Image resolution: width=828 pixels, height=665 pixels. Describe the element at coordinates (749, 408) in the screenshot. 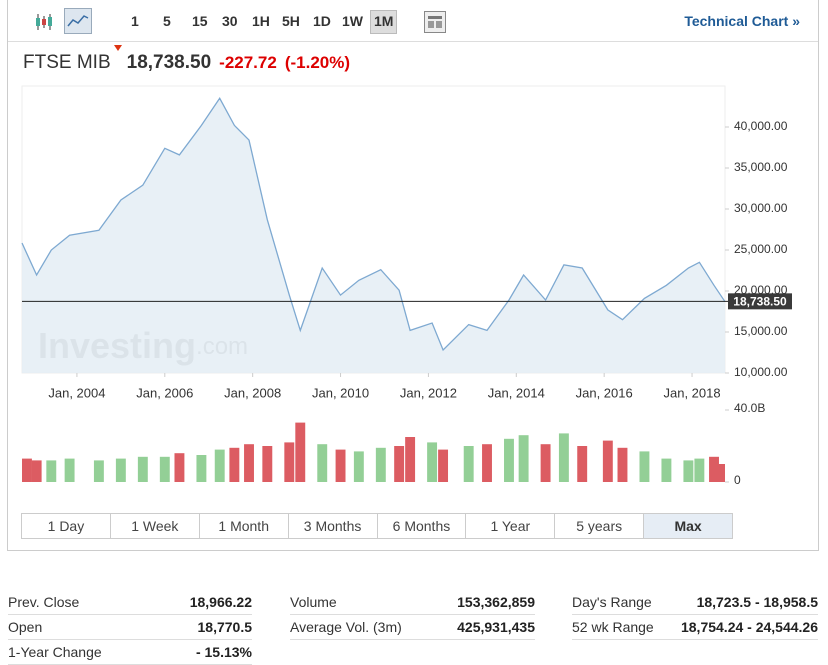

I see `y-tick-label: 40.0B` at that location.